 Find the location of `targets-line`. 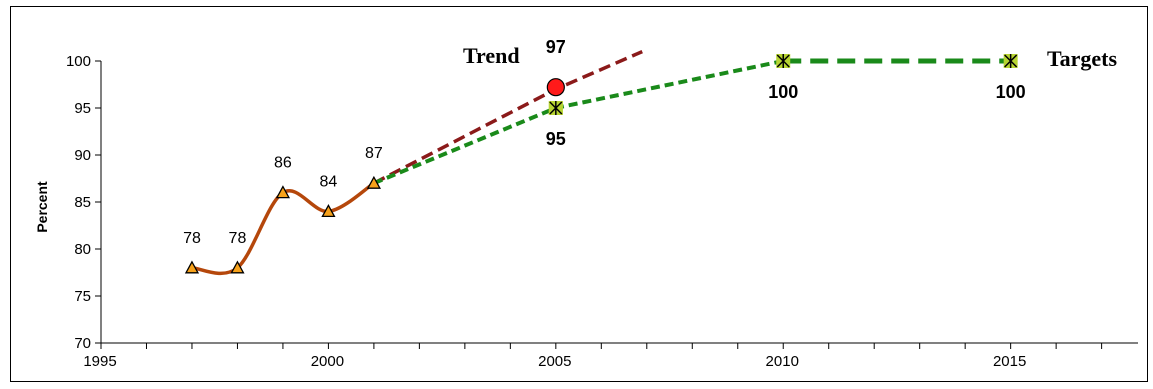

targets-line is located at coordinates (578, 122).